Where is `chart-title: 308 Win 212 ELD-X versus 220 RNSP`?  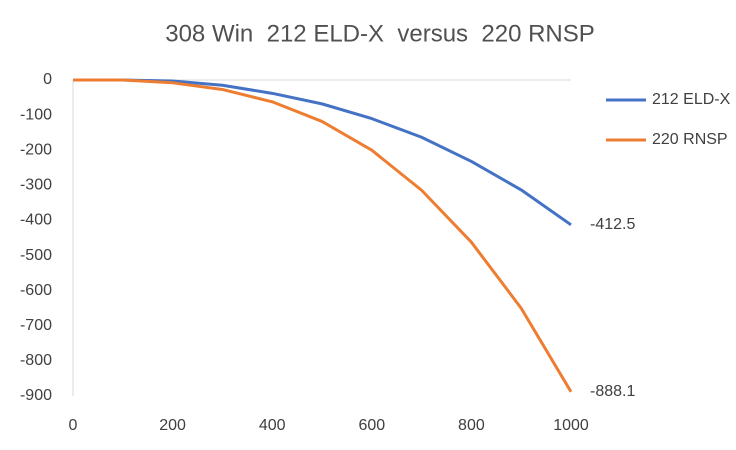
chart-title: 308 Win 212 ELD-X versus 220 RNSP is located at coordinates (380, 33).